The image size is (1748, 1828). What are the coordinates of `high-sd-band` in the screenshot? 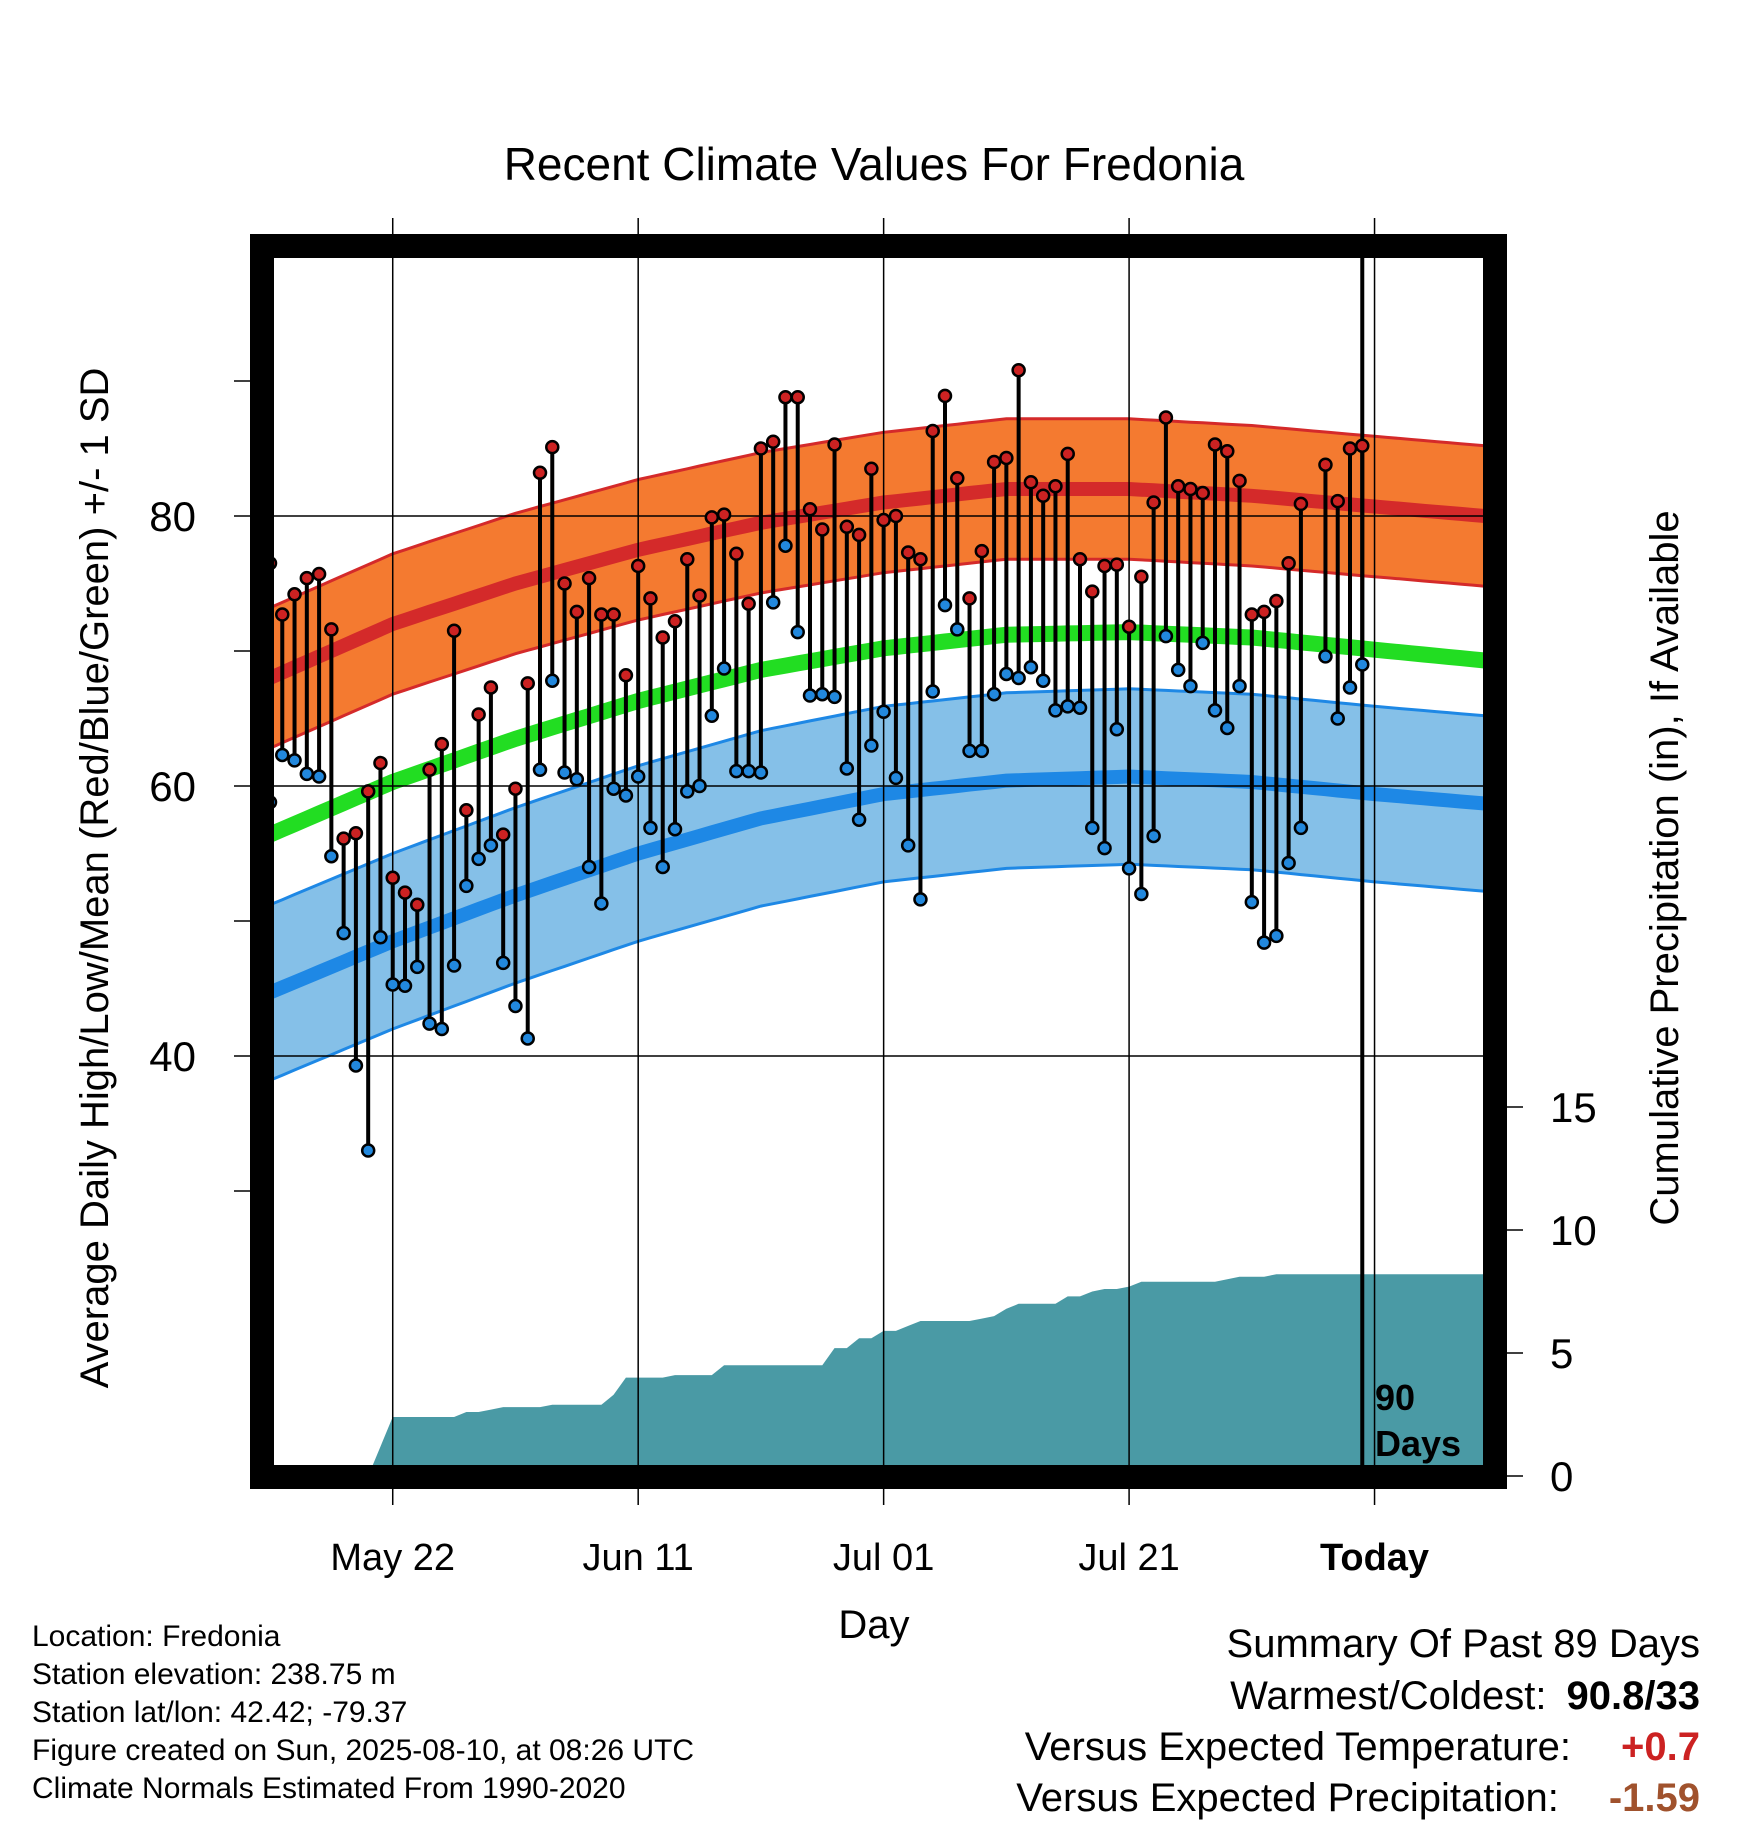 It's located at (877, 583).